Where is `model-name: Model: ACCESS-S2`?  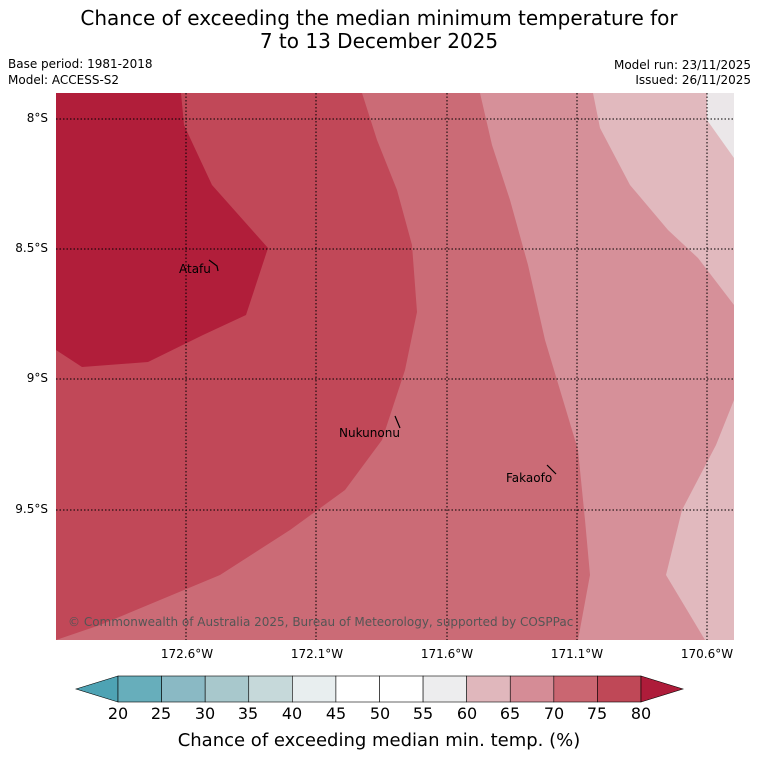 model-name: Model: ACCESS-S2 is located at coordinates (64, 80).